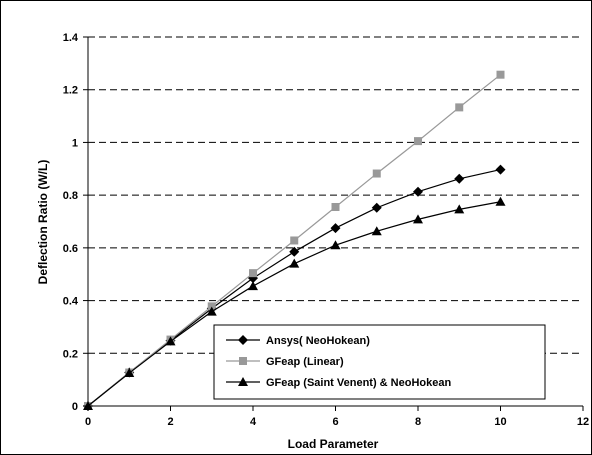  What do you see at coordinates (43, 222) in the screenshot?
I see `y-axis-label: Deflection Ratio (W/L)` at bounding box center [43, 222].